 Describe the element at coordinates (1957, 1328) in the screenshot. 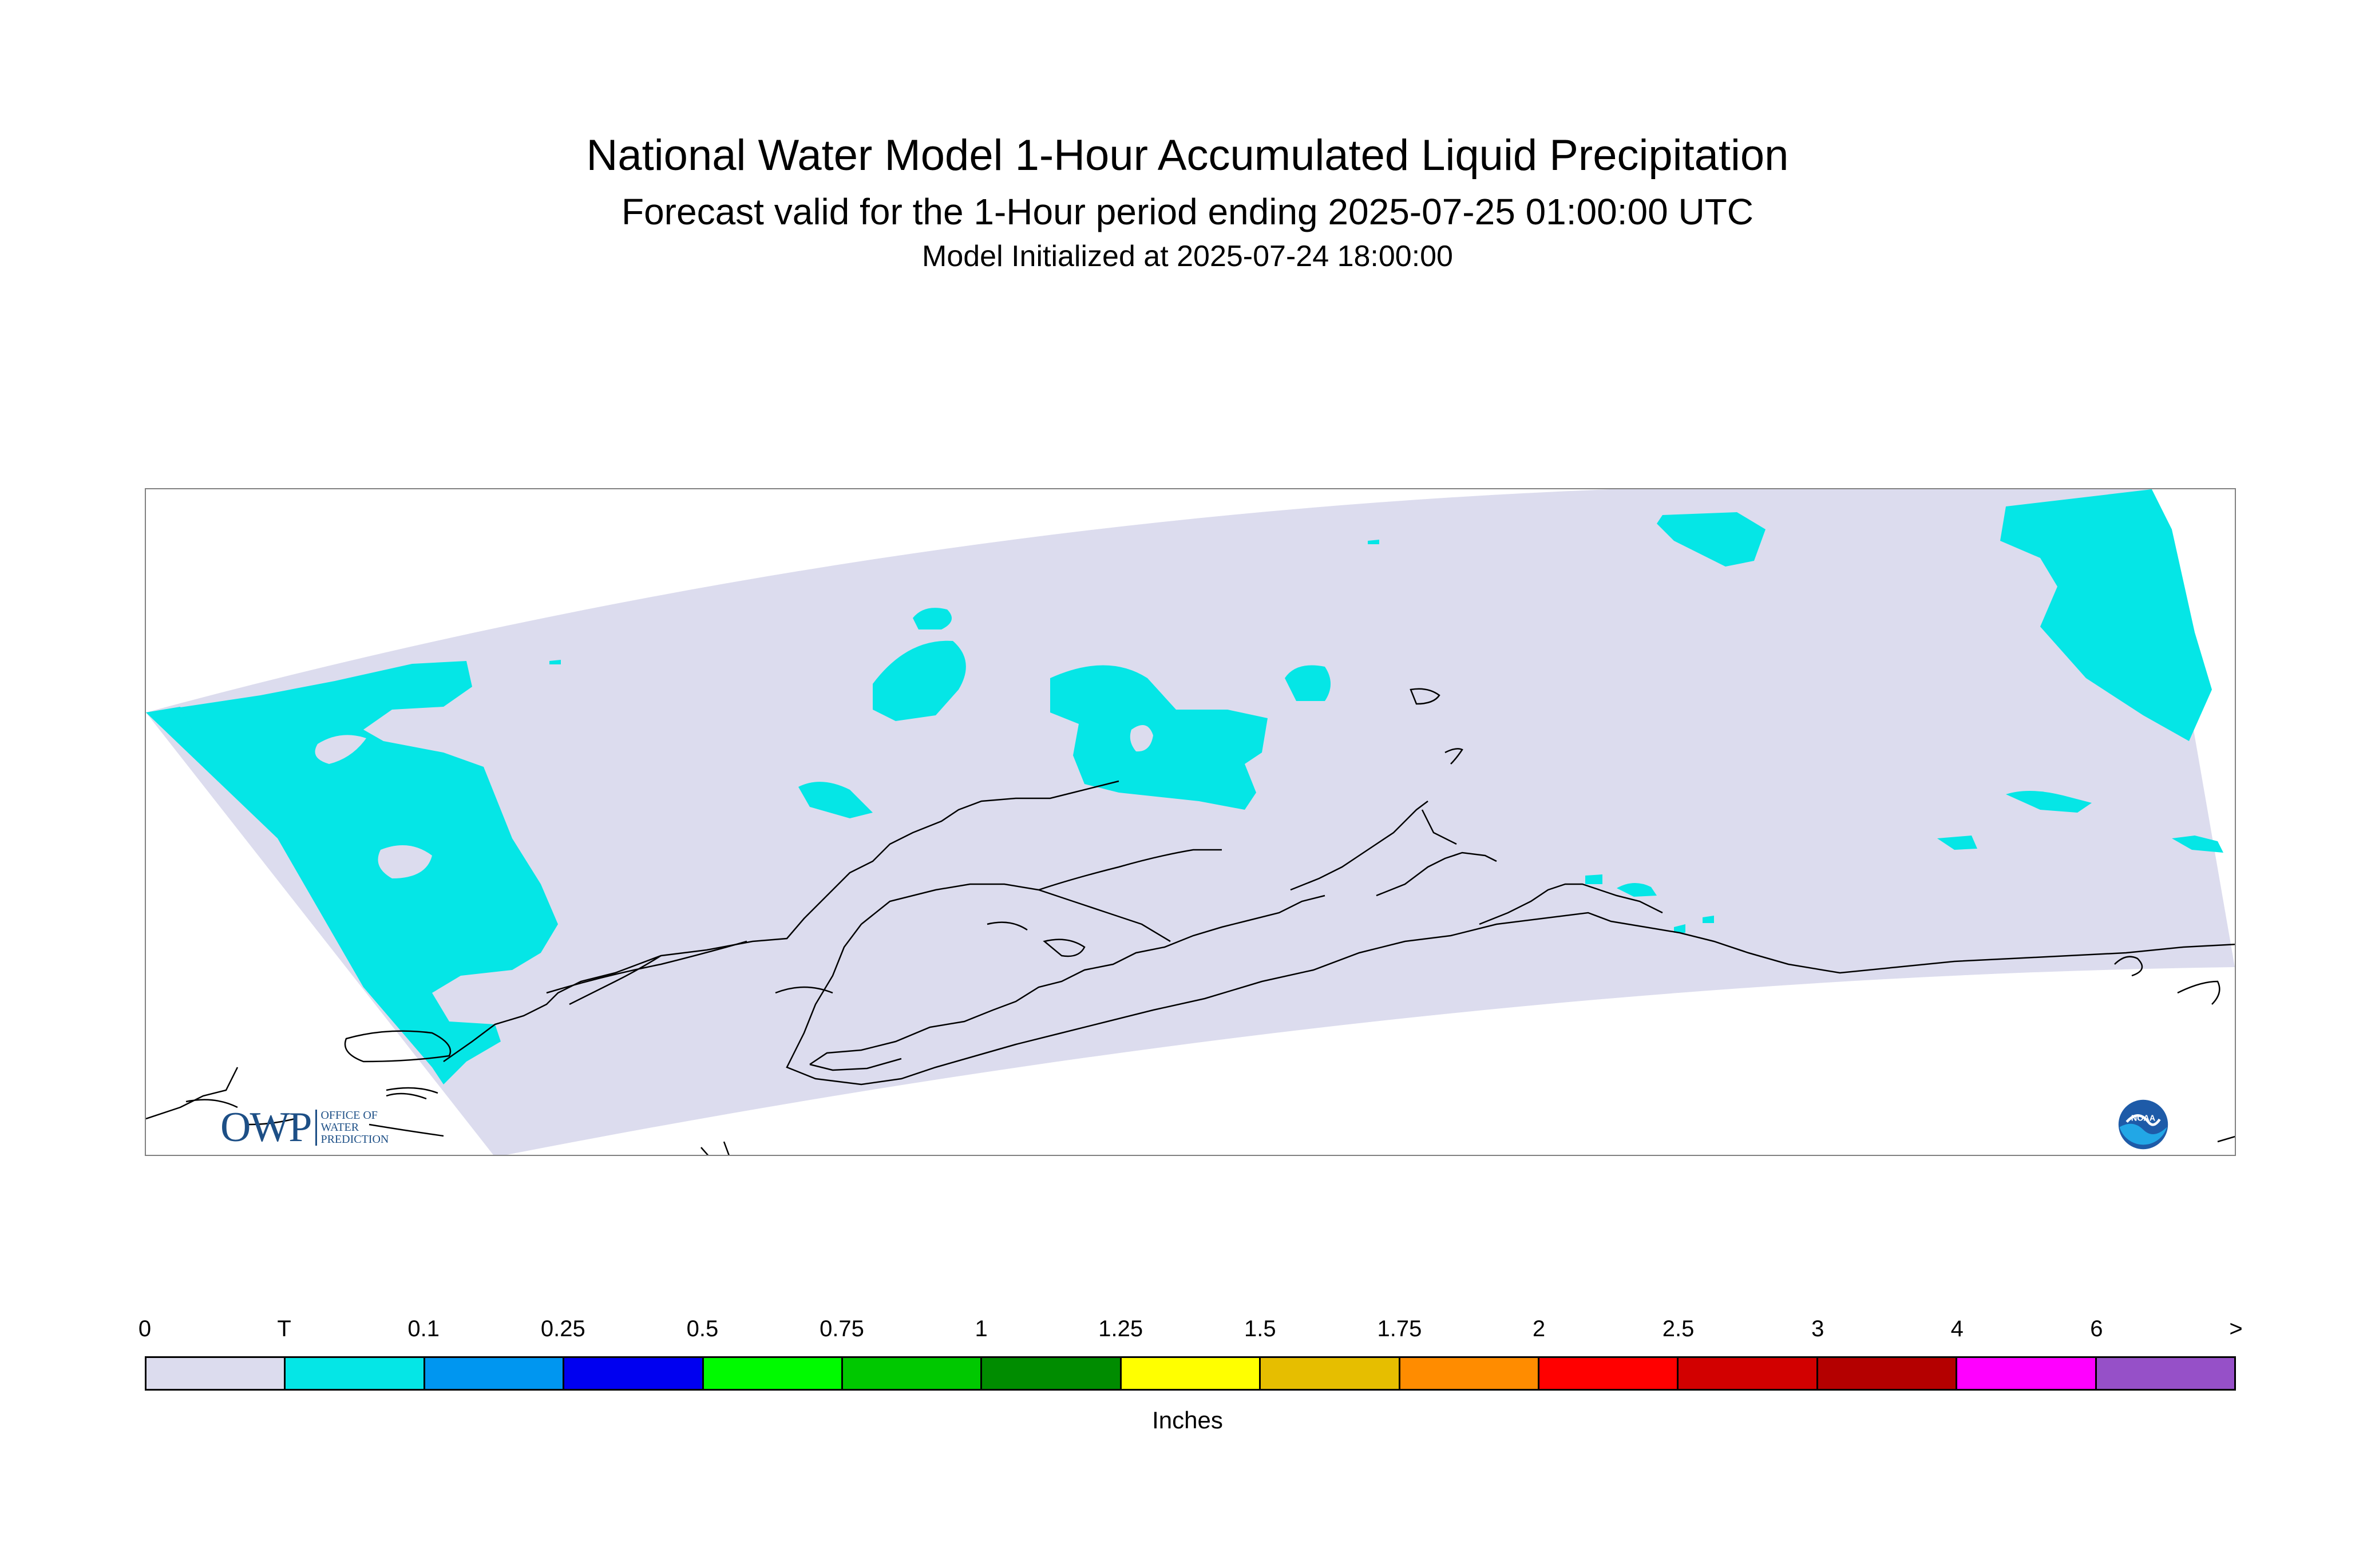

I see `colorbar-tick-label: 4` at that location.